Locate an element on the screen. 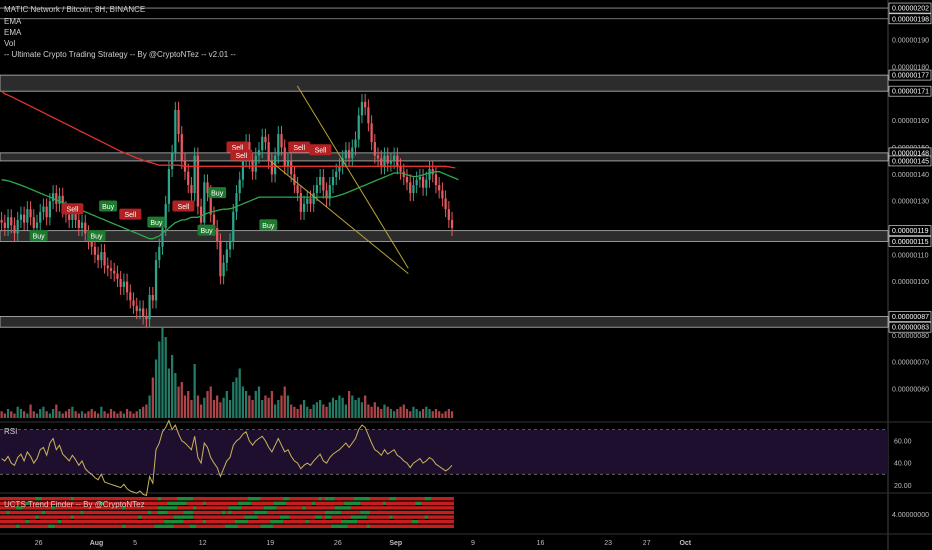 Image resolution: width=932 pixels, height=550 pixels. ucts-panel-label: UCTS Trend Finder -- By @CryptoNTez is located at coordinates (74, 504).